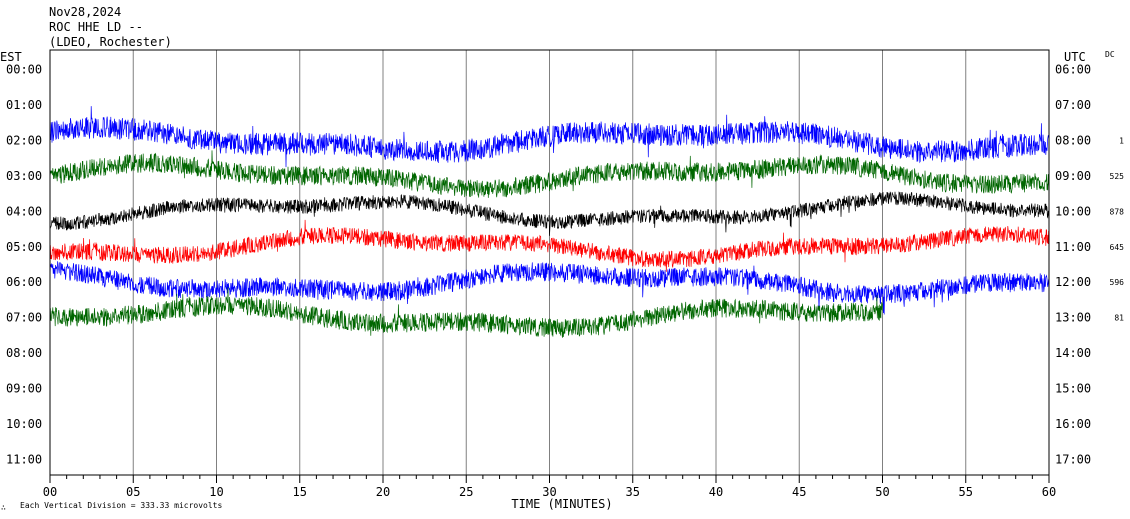  I want to click on row-label-right: 07:00, so click(1073, 105).